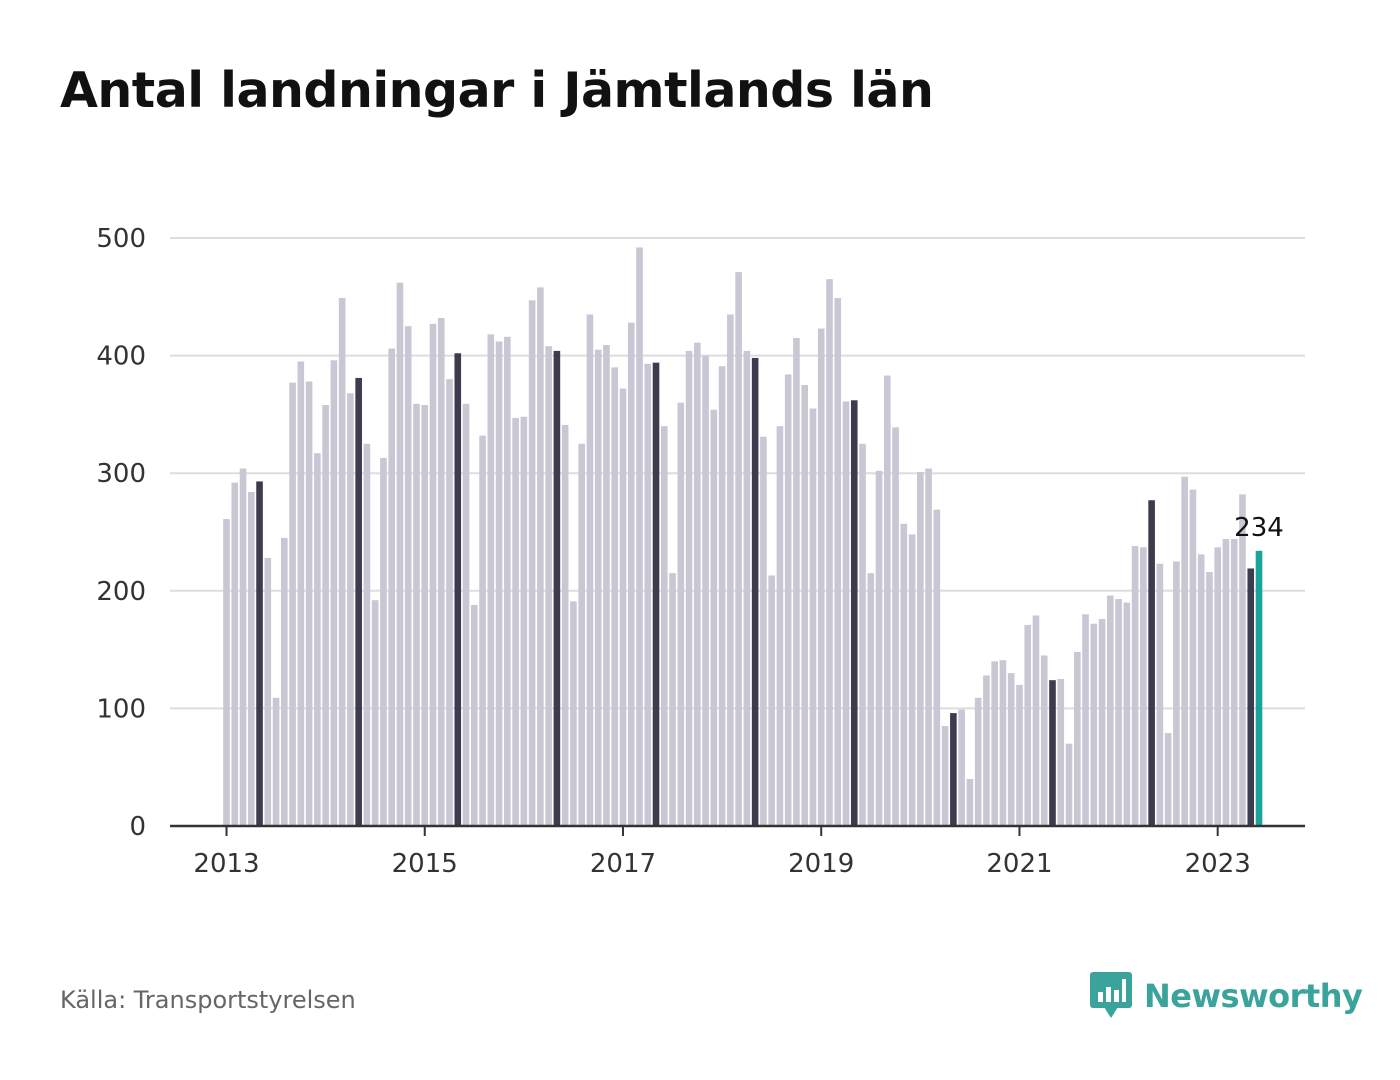  Describe the element at coordinates (497, 90) in the screenshot. I see `chart-title: Antal landningar i Jämtlands län` at that location.